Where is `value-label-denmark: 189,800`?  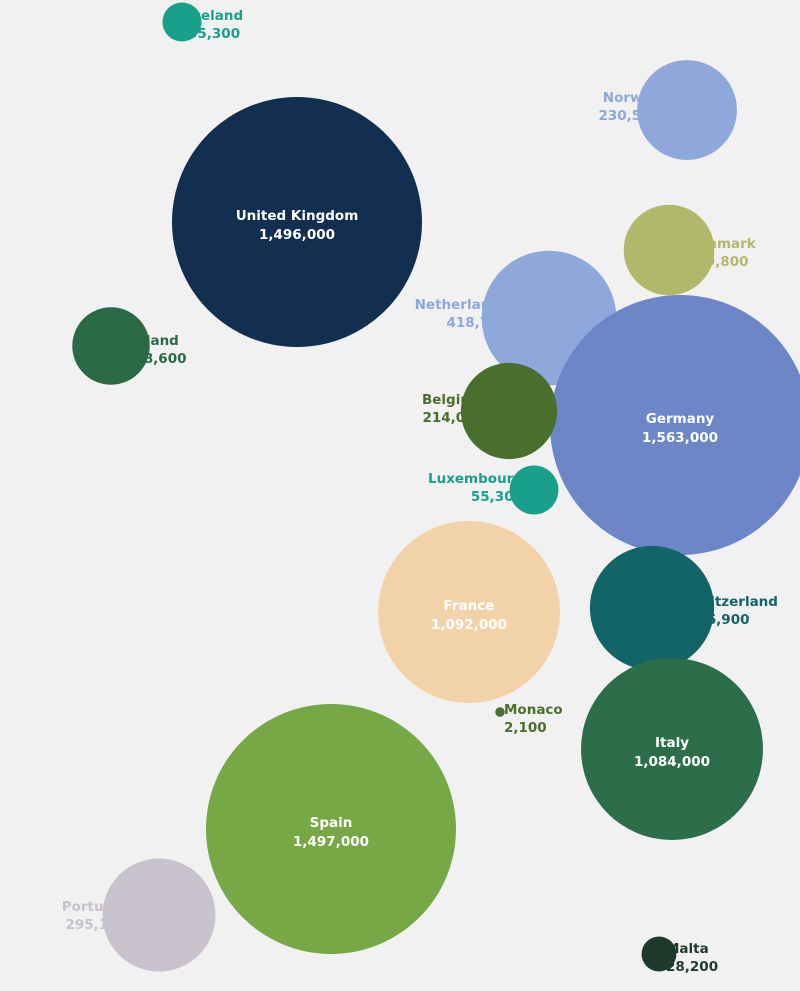 value-label-denmark: 189,800 is located at coordinates (718, 262).